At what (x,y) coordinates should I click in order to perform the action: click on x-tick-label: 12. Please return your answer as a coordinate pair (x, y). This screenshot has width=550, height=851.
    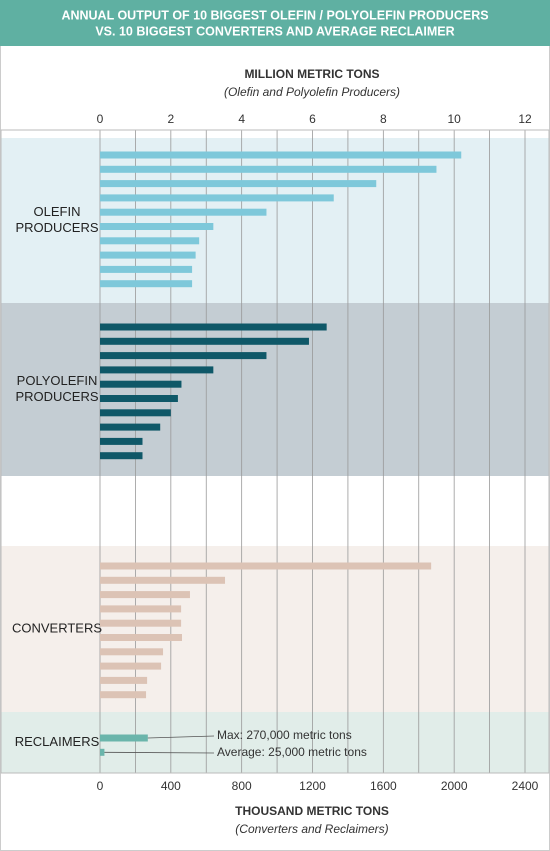
    Looking at the image, I should click on (525, 119).